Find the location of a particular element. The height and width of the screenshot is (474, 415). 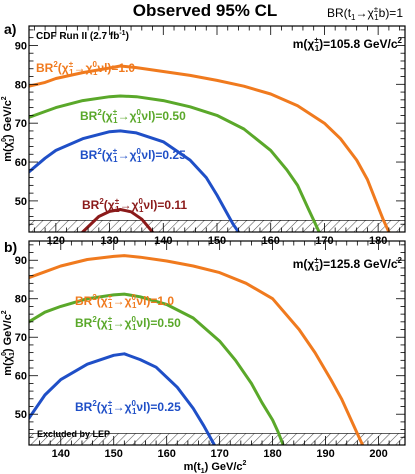

x-tick-label: 180 is located at coordinates (272, 454).